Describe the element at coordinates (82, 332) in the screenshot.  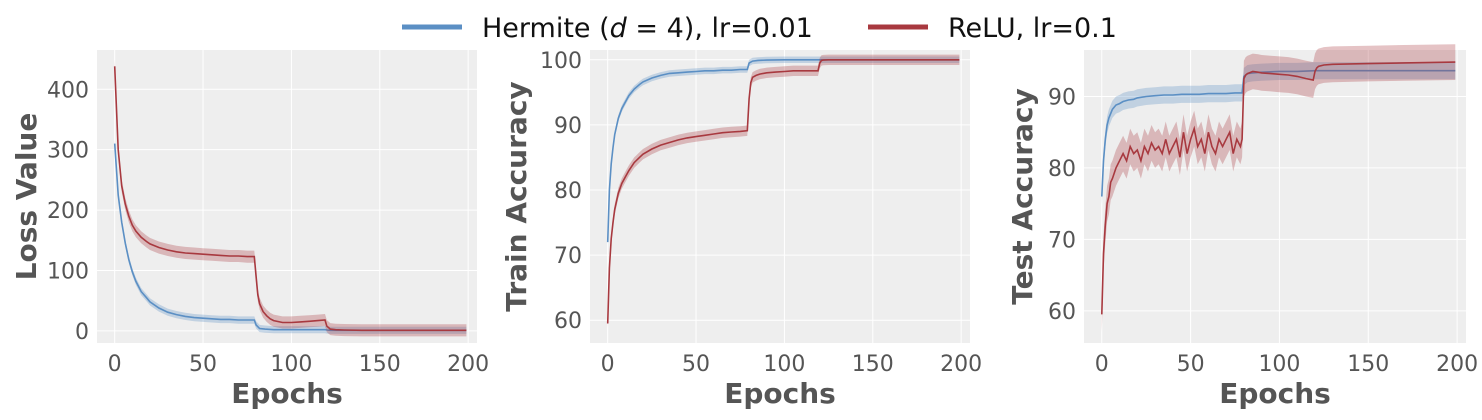
I see `y-tick-label: 0` at that location.